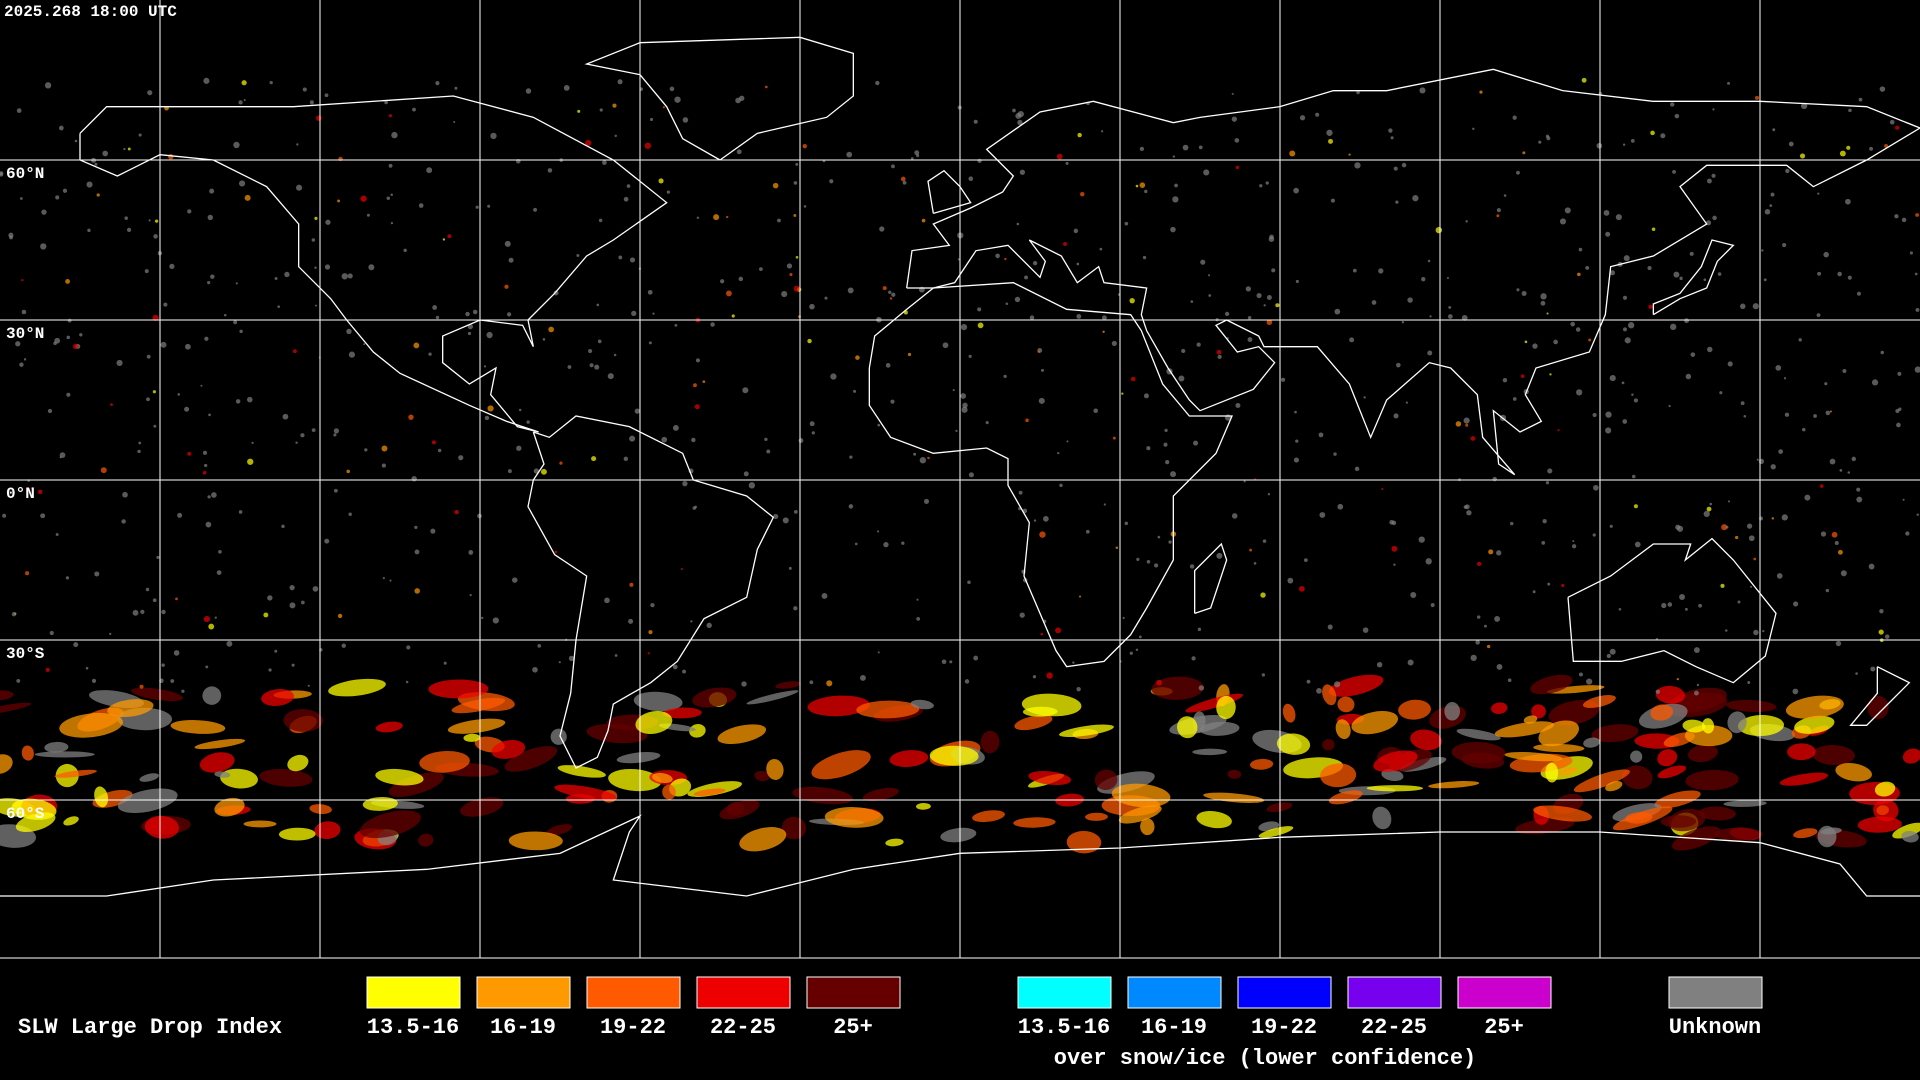 This screenshot has width=1920, height=1080. What do you see at coordinates (25, 654) in the screenshot?
I see `latitude-label: 30°S` at bounding box center [25, 654].